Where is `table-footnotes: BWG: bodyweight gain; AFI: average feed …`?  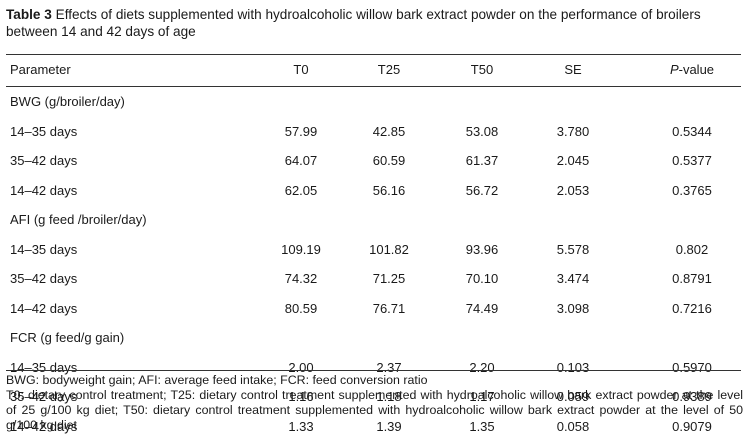 table-footnotes: BWG: bodyweight gain; AFI: average feed … is located at coordinates (374, 403).